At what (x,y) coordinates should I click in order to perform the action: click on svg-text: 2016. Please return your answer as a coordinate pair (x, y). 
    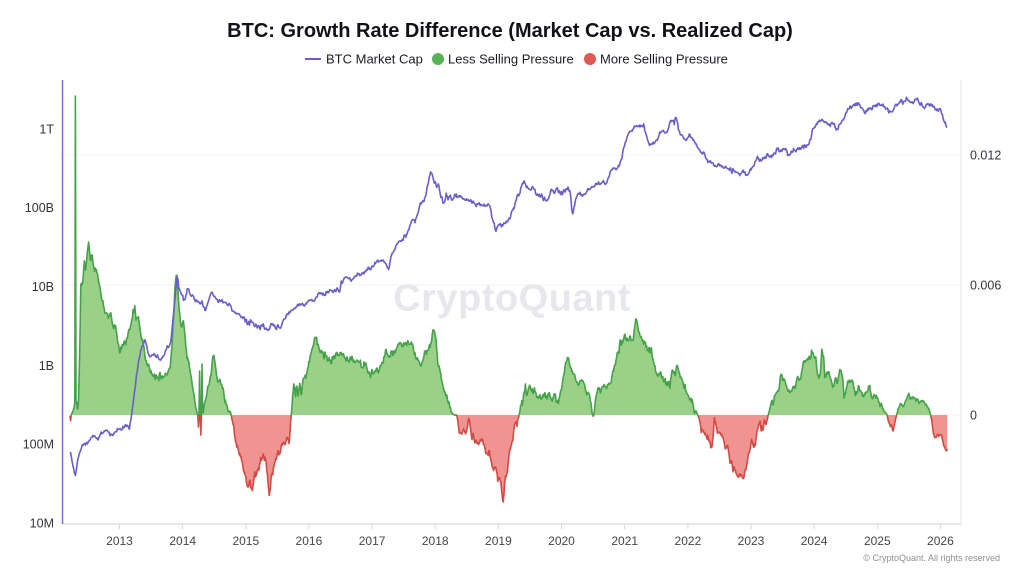
    Looking at the image, I should click on (309, 541).